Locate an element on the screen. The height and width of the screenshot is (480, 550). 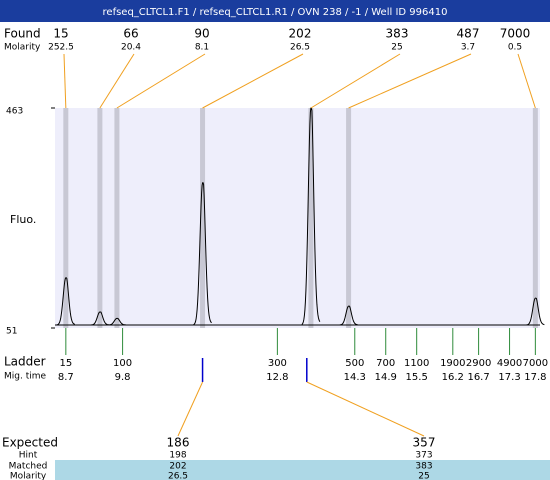
ladder-size: 100 is located at coordinates (122, 363).